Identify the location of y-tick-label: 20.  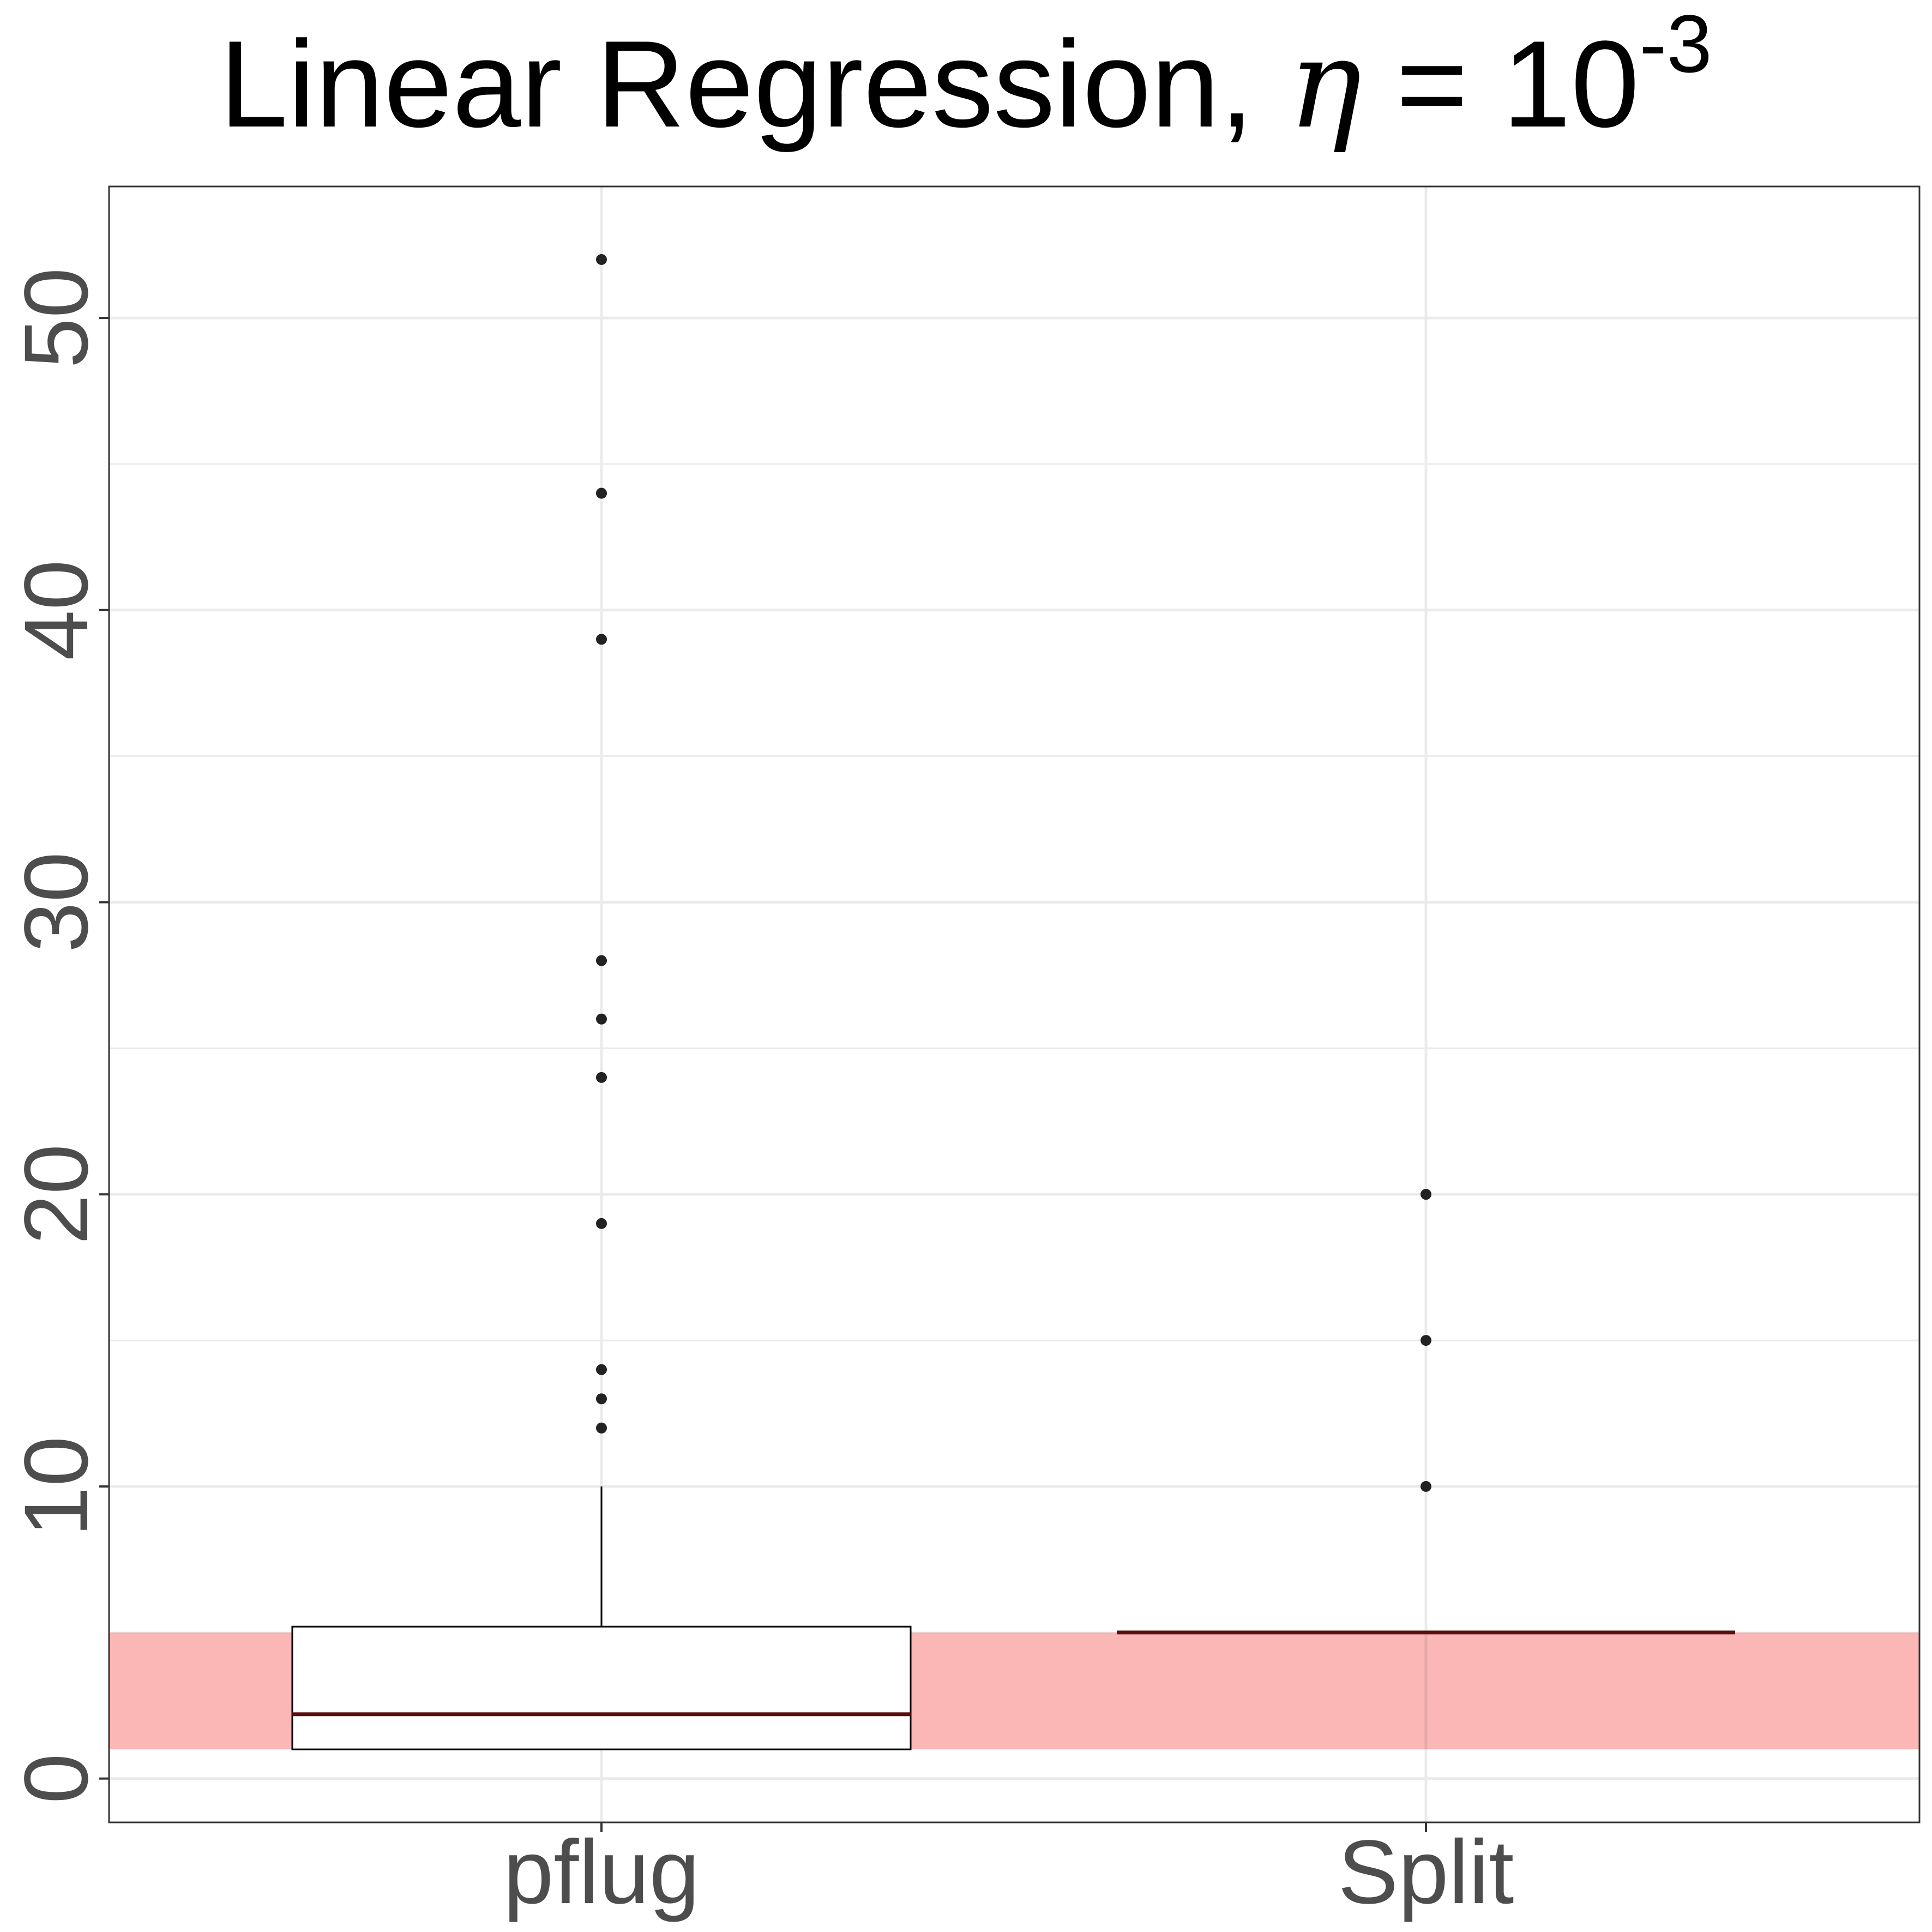
(56, 1194).